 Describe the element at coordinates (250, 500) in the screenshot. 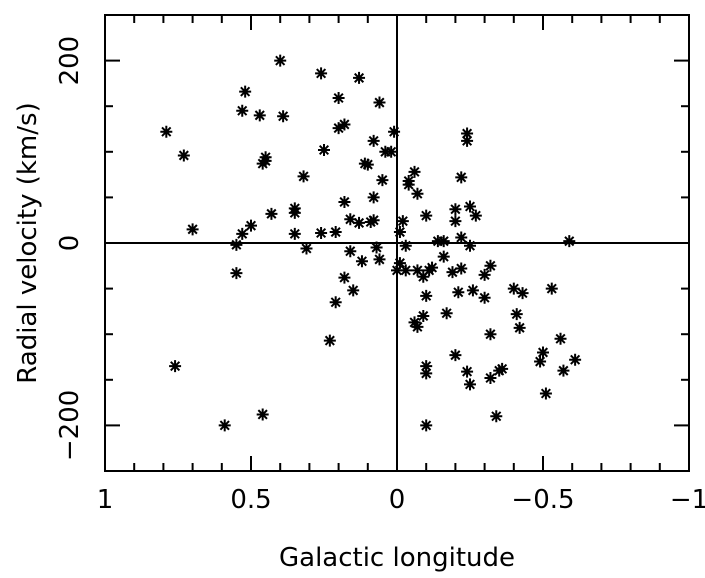

I see `x-tick-label: 0.5` at that location.